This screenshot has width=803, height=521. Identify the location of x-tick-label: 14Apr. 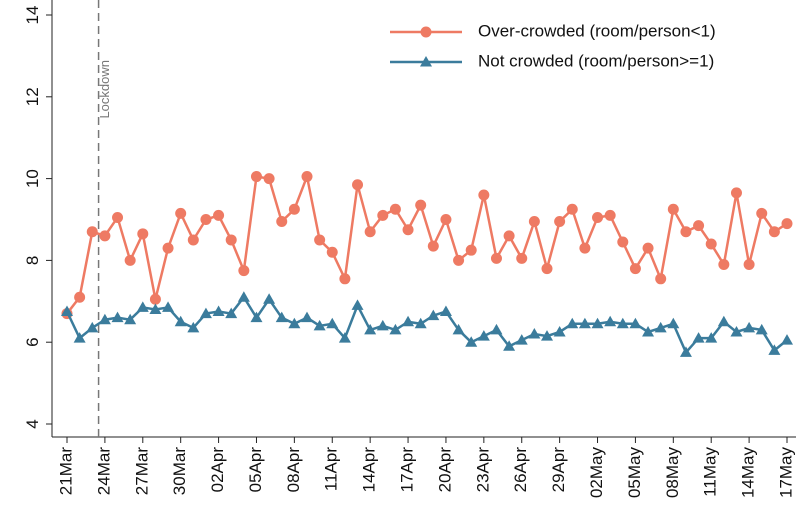
(369, 470).